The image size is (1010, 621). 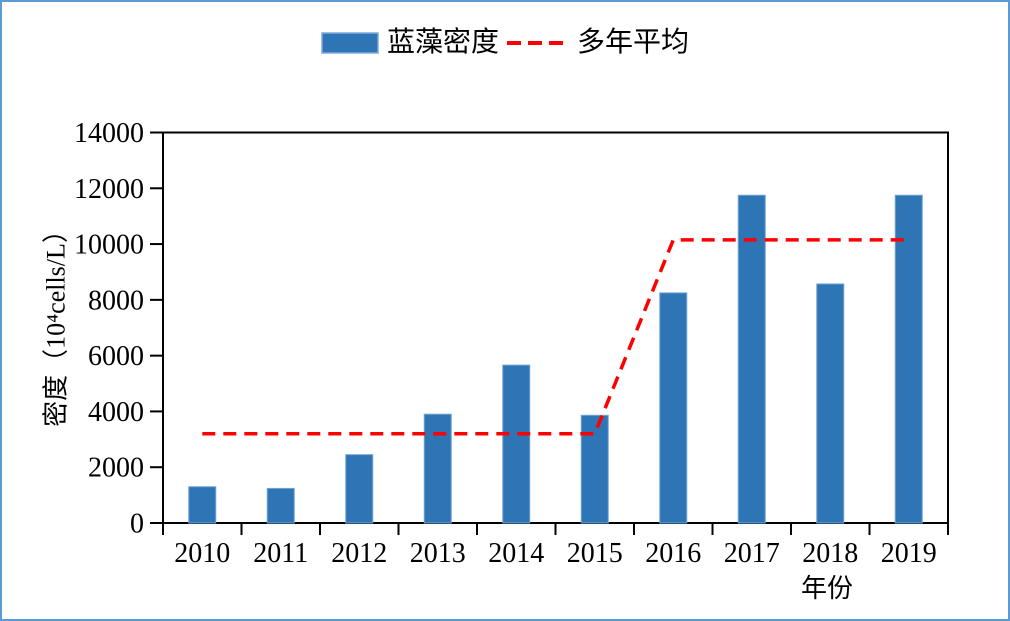 What do you see at coordinates (109, 189) in the screenshot?
I see `y-tick-label: 12000` at bounding box center [109, 189].